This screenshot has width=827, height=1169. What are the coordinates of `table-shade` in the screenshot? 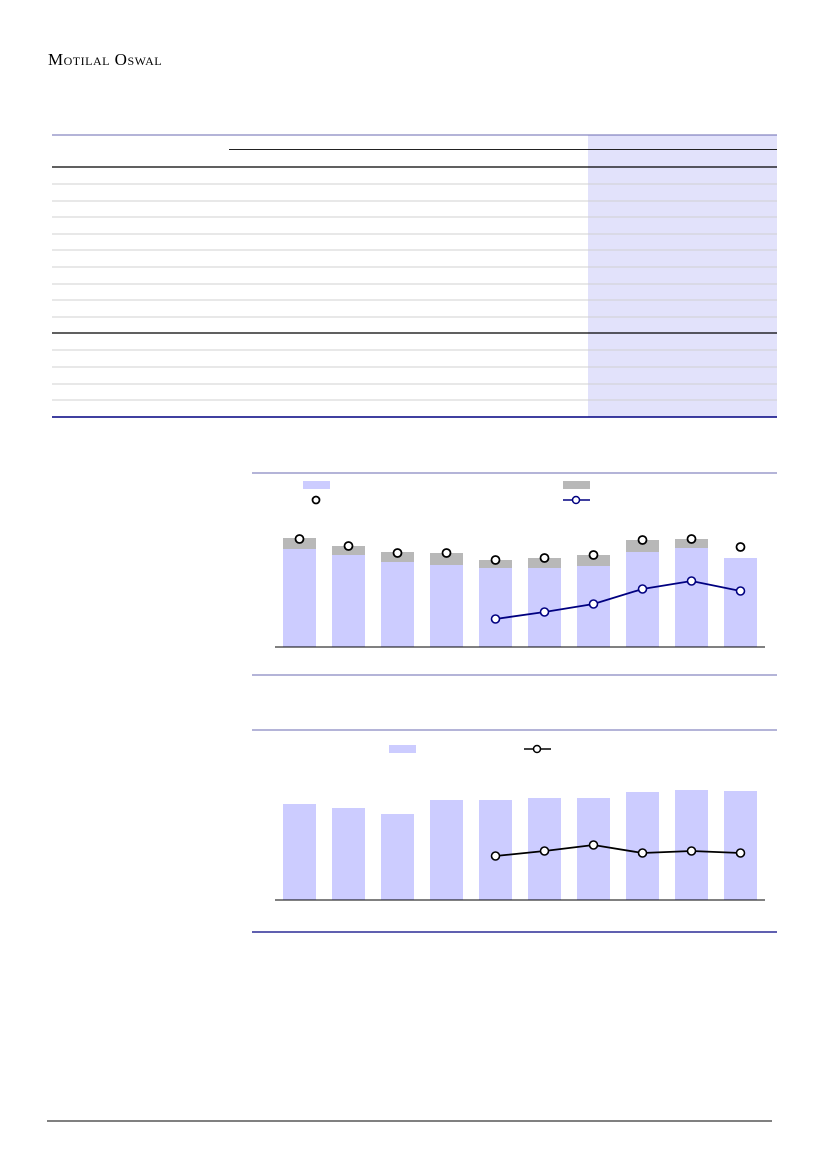 It's located at (682, 276).